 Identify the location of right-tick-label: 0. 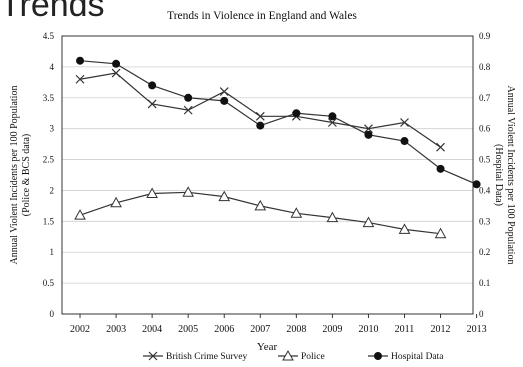
(481, 314).